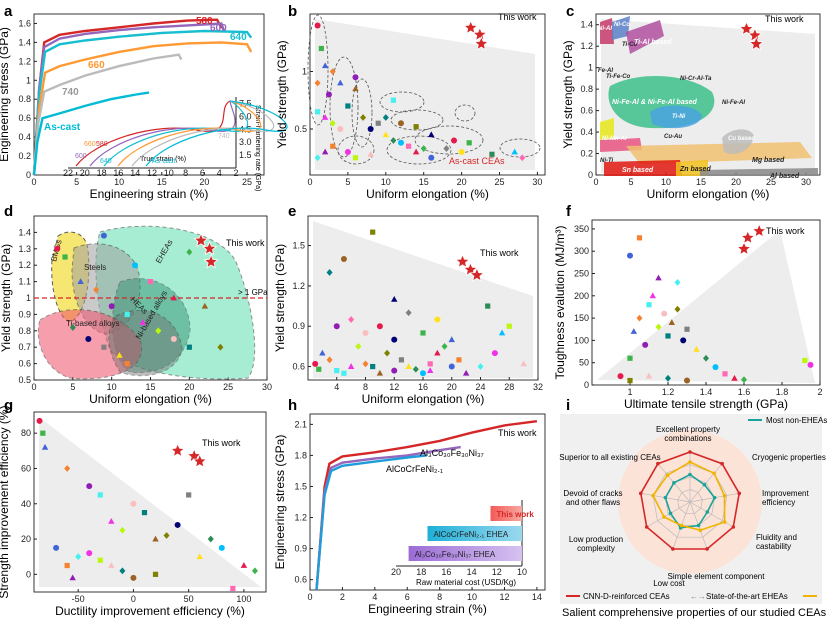 The width and height of the screenshot is (827, 622). Describe the element at coordinates (785, 493) in the screenshot. I see `i-axis-label-line: Improvement` at that location.